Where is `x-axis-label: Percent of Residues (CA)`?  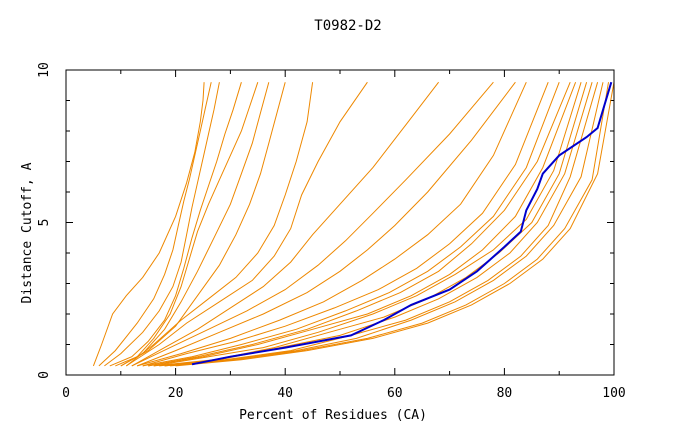
x-axis-label: Percent of Residues (CA) is located at coordinates (333, 415).